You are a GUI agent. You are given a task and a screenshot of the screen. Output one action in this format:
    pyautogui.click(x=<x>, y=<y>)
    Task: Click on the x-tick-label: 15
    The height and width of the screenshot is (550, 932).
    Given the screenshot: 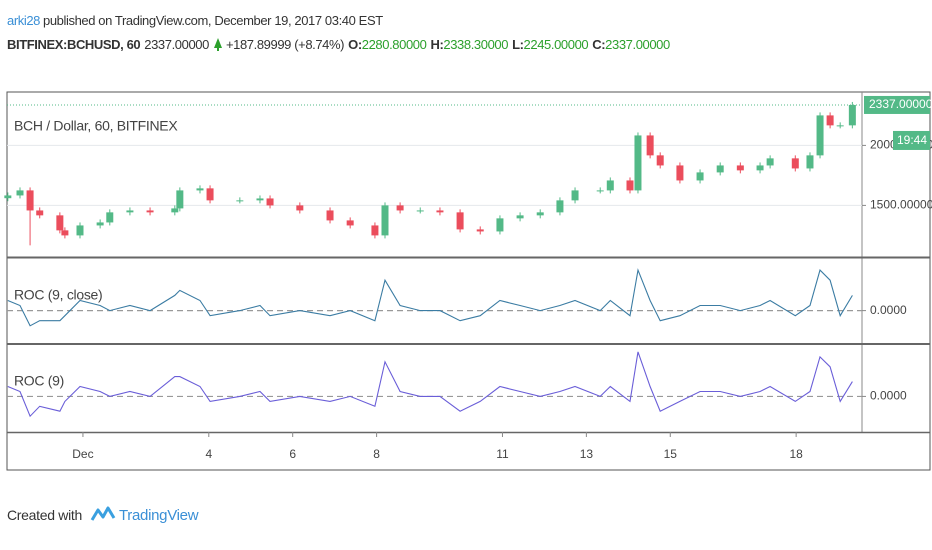 What is the action you would take?
    pyautogui.click(x=671, y=454)
    